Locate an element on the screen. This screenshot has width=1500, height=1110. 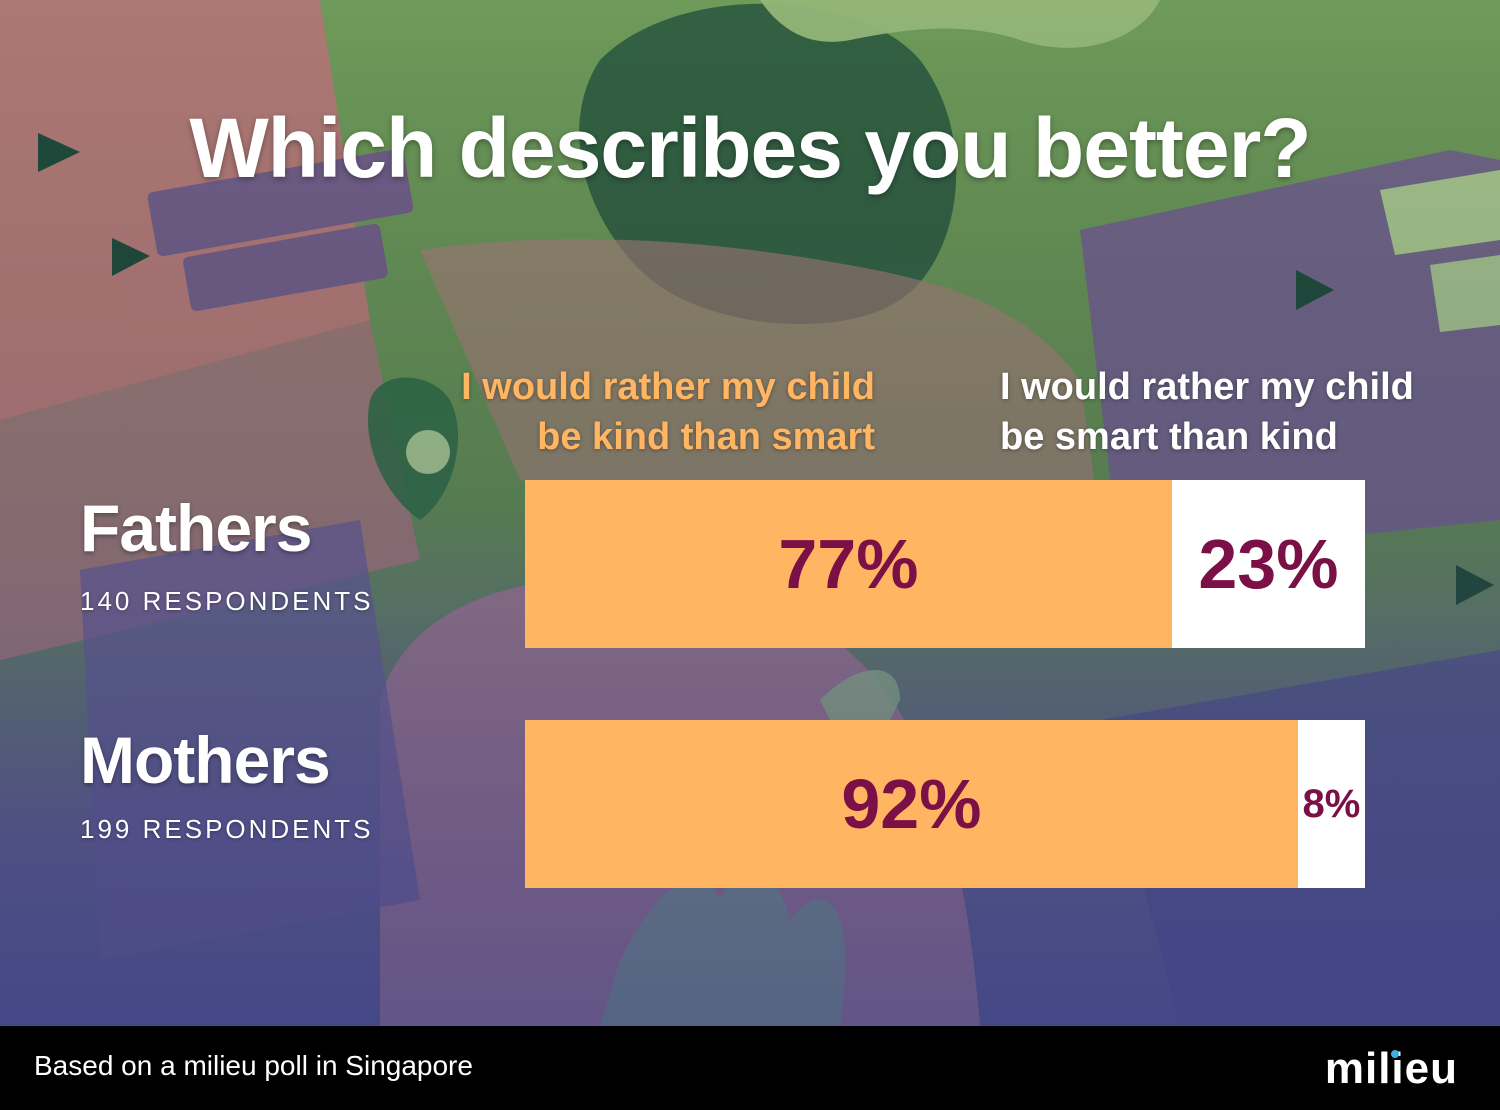
data-label-mothers-smart: 8% is located at coordinates (1331, 804).